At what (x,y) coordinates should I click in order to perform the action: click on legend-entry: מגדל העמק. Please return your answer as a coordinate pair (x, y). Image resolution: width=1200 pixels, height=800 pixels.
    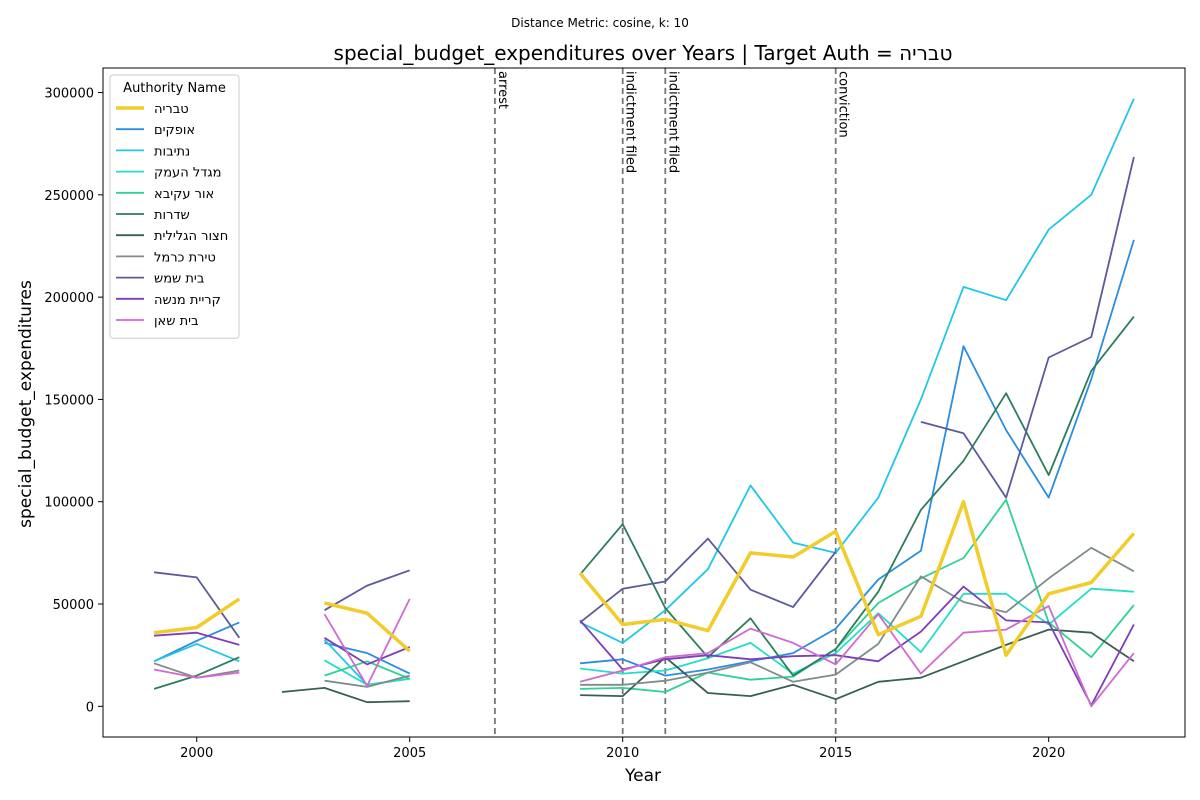
    Looking at the image, I should click on (188, 173).